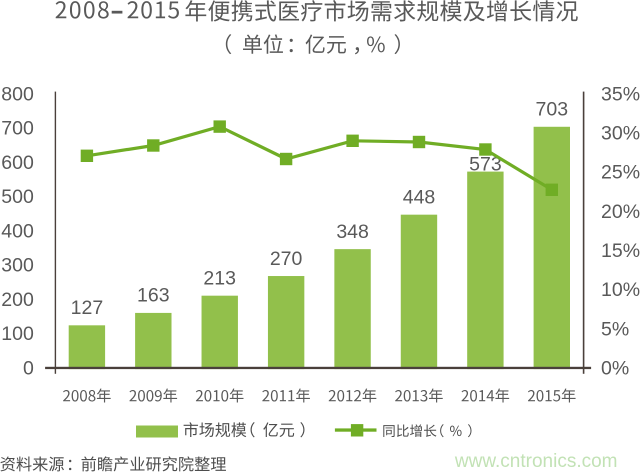 The image size is (640, 476). What do you see at coordinates (17, 94) in the screenshot?
I see `svg-text: 800` at bounding box center [17, 94].